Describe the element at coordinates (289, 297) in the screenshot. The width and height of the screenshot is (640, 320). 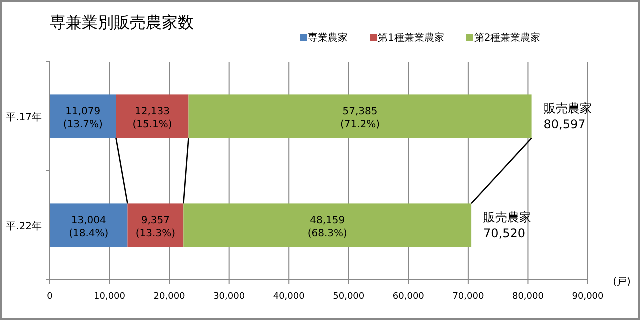
I see `x-tick-label: 40,000` at that location.